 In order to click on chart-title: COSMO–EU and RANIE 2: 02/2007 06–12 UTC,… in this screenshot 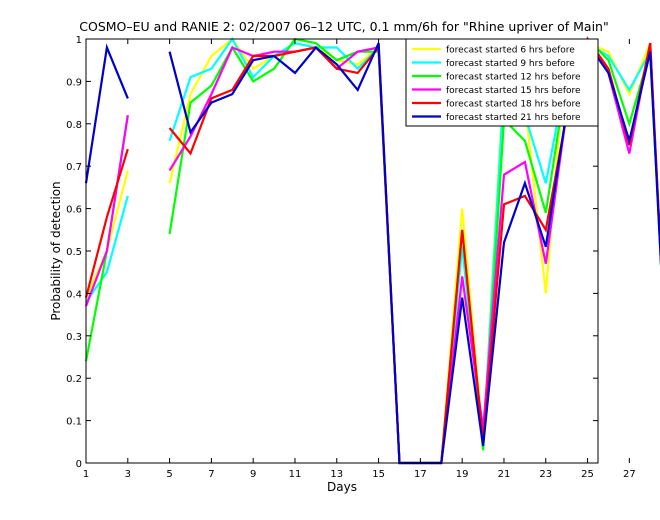, I will do `click(343, 26)`.